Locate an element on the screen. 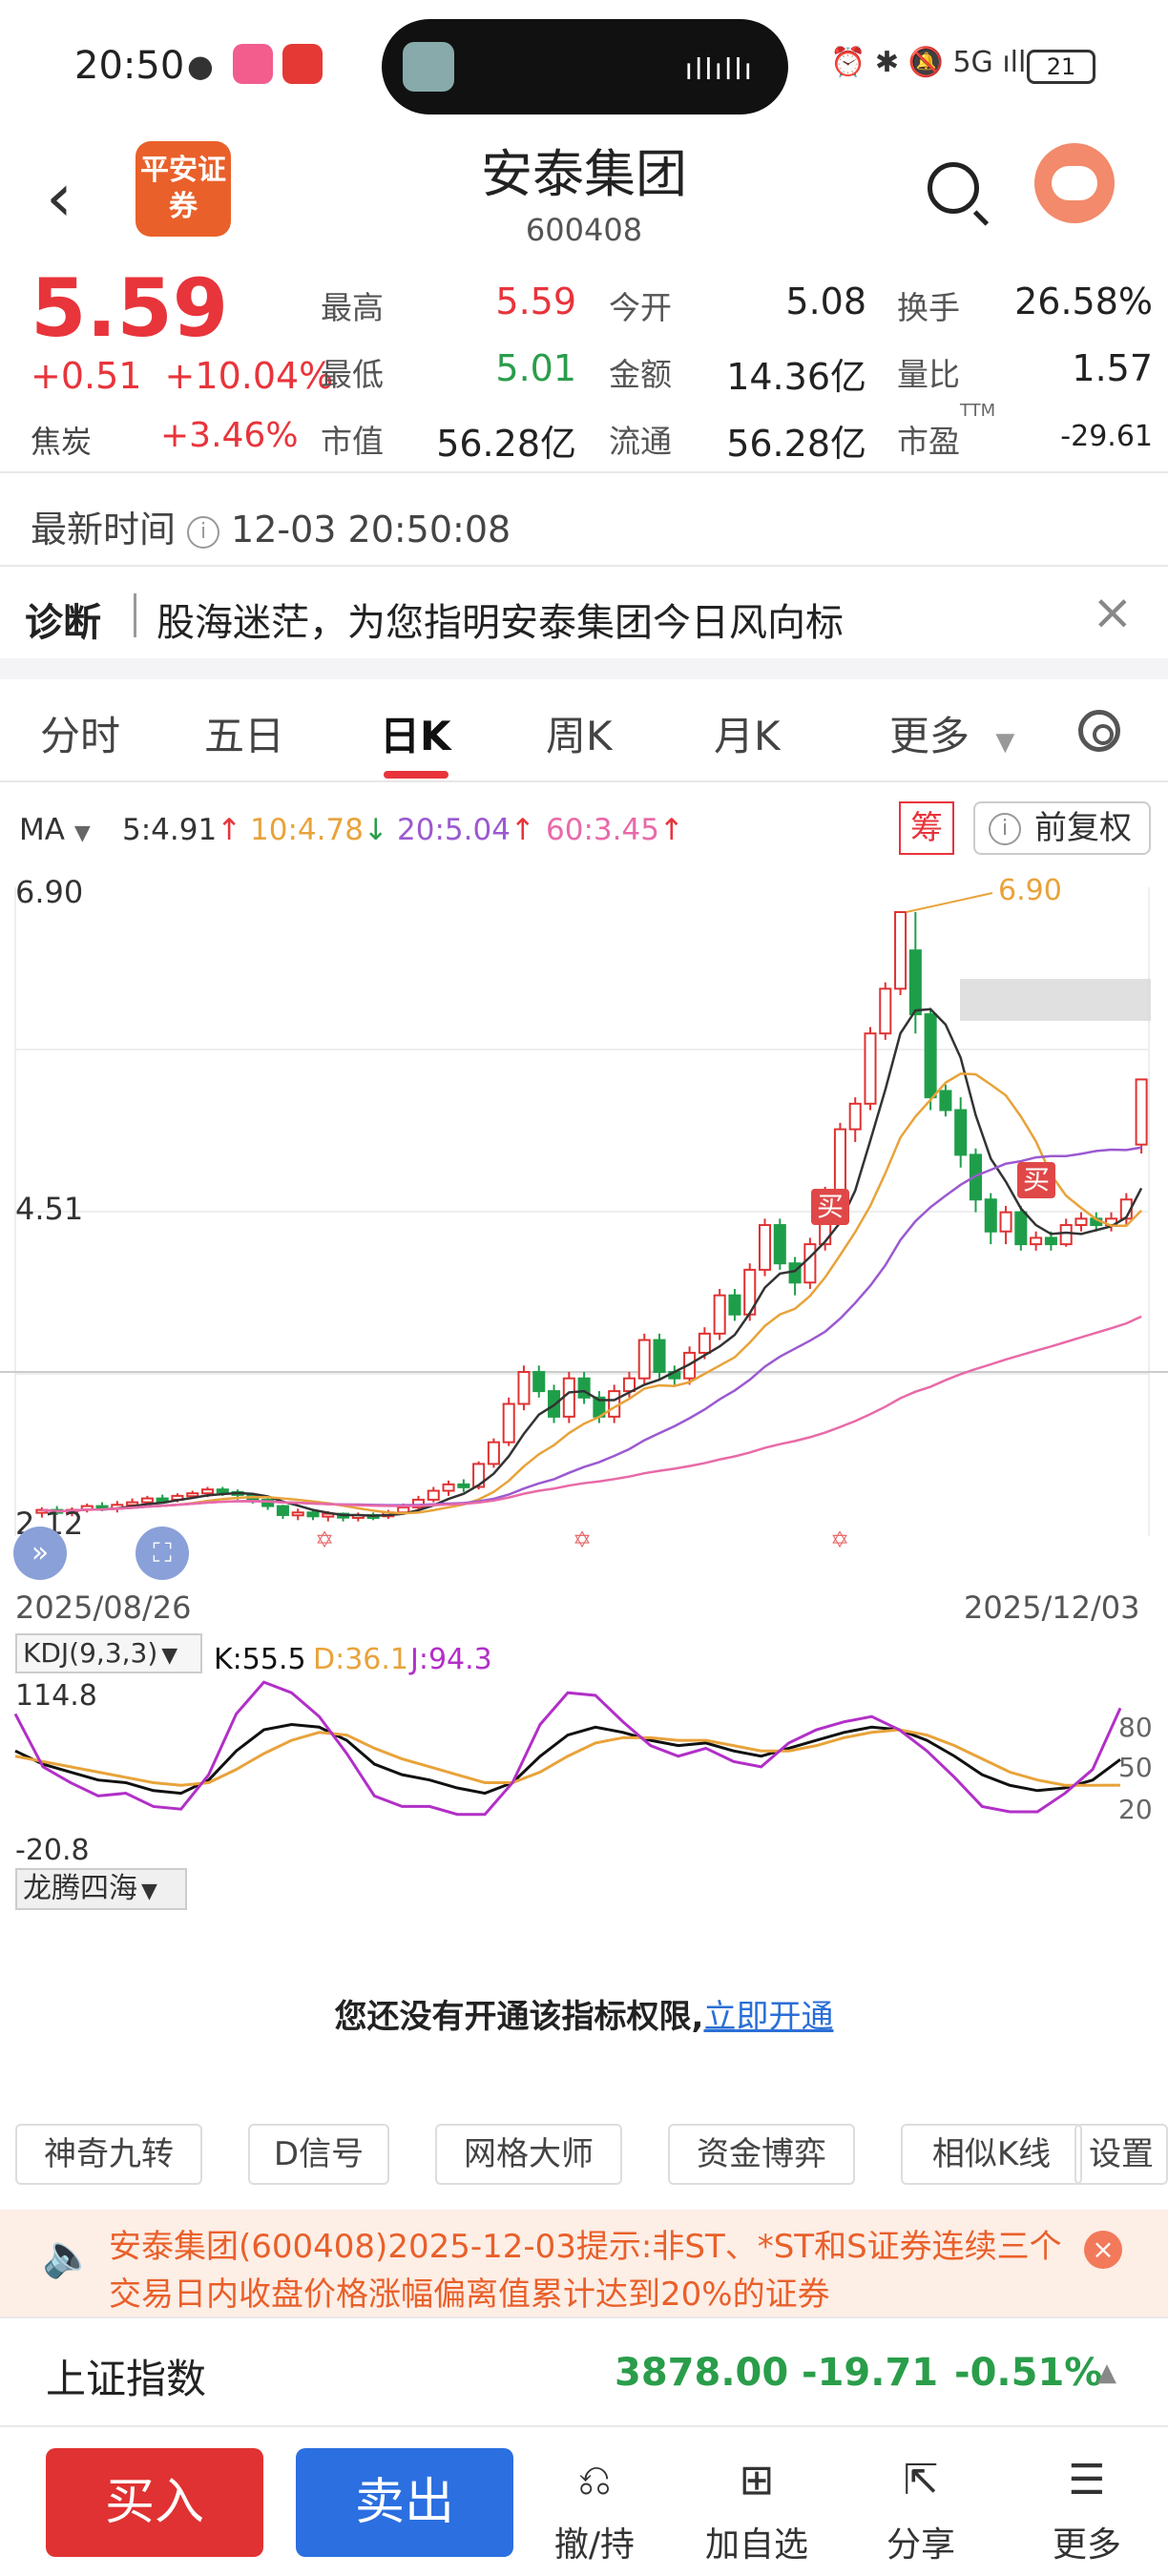  status-bar: 20:50 ● ıllıllı ⏰ ✱ 🔕 5G ıll 21 is located at coordinates (584, 67).